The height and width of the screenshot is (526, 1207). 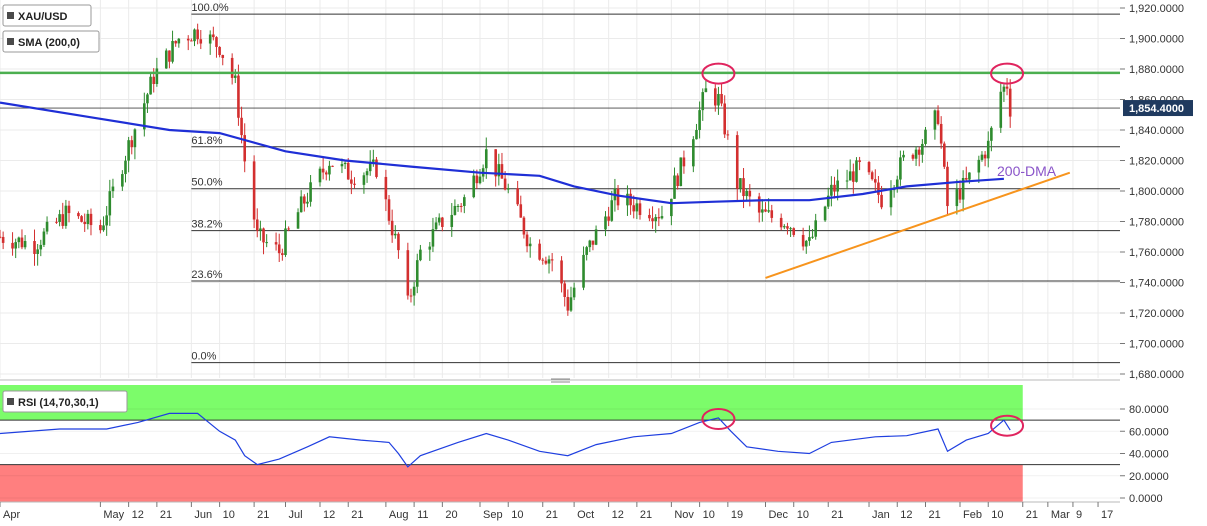 What do you see at coordinates (505, 440) in the screenshot?
I see `rsi-line` at bounding box center [505, 440].